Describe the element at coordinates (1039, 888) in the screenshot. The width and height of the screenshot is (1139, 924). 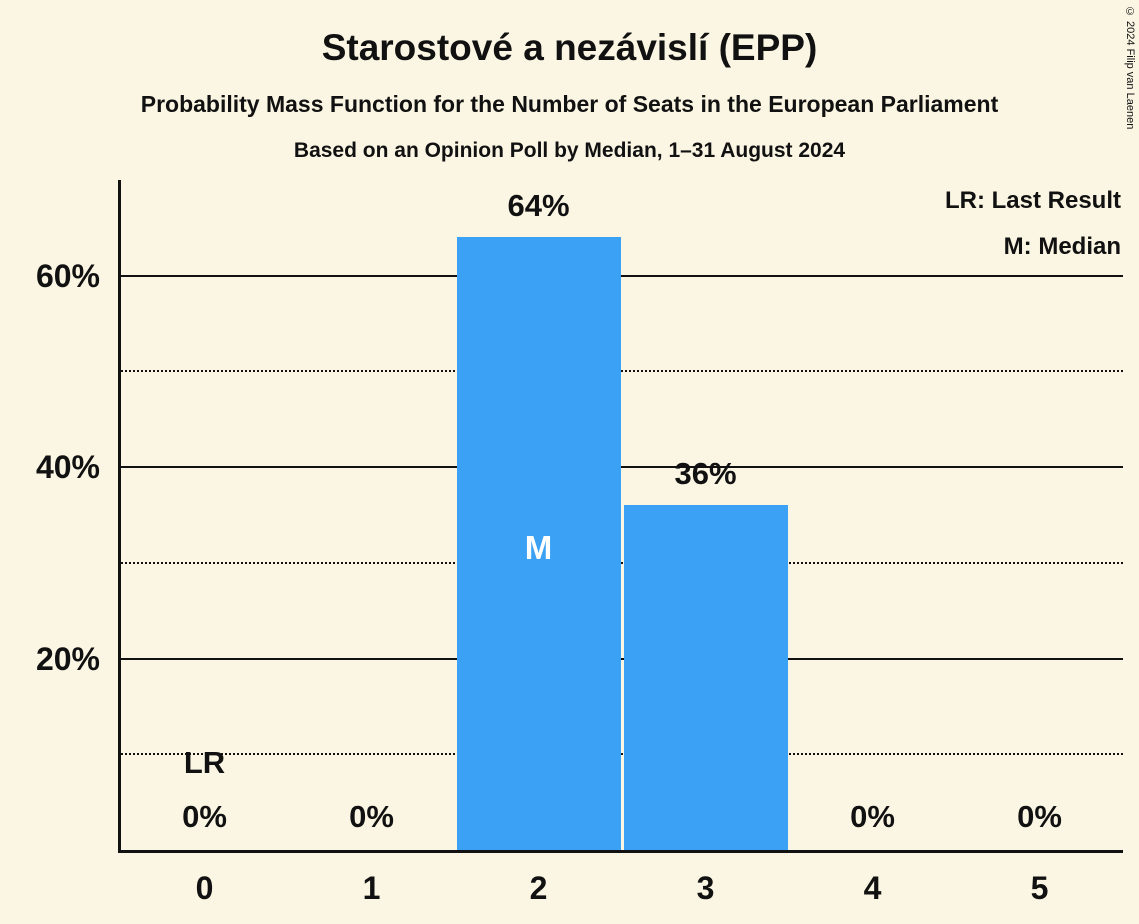
I see `x-tick-5: 5` at that location.